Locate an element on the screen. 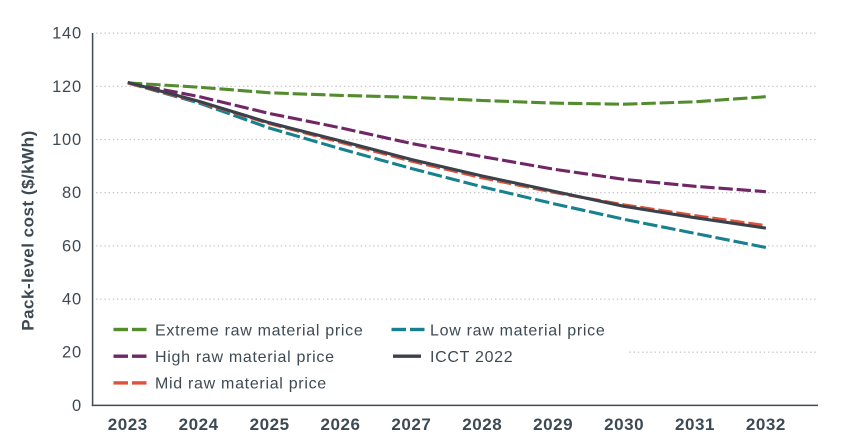  svg-text: Extreme raw material price is located at coordinates (259, 330).